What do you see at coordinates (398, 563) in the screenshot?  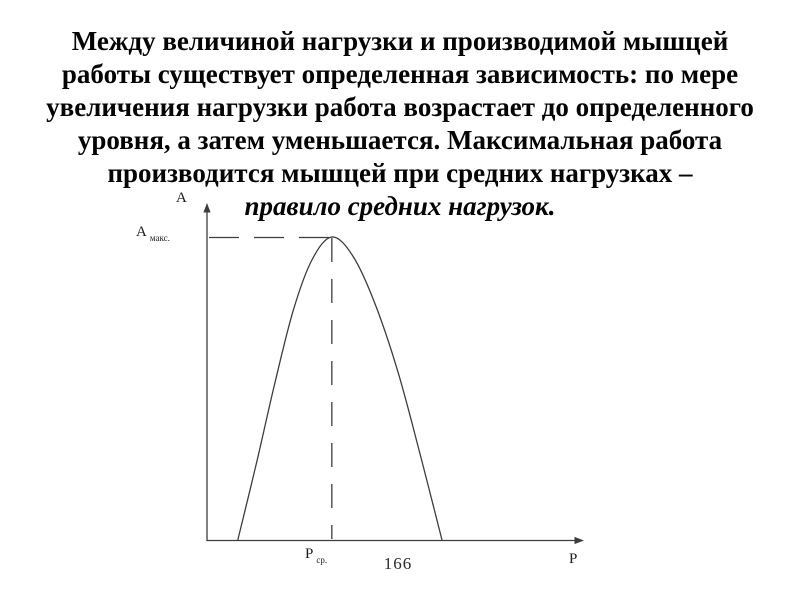 I see `page-number: 166` at bounding box center [398, 563].